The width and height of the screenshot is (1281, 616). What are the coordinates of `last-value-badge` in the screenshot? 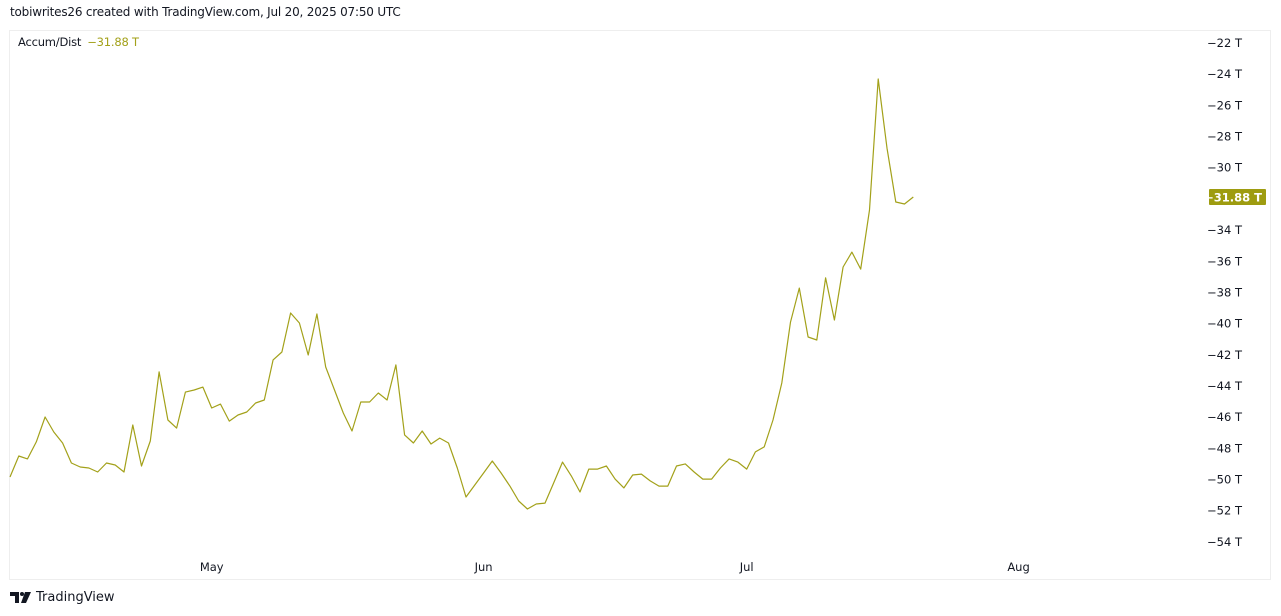 It's located at (1237, 197).